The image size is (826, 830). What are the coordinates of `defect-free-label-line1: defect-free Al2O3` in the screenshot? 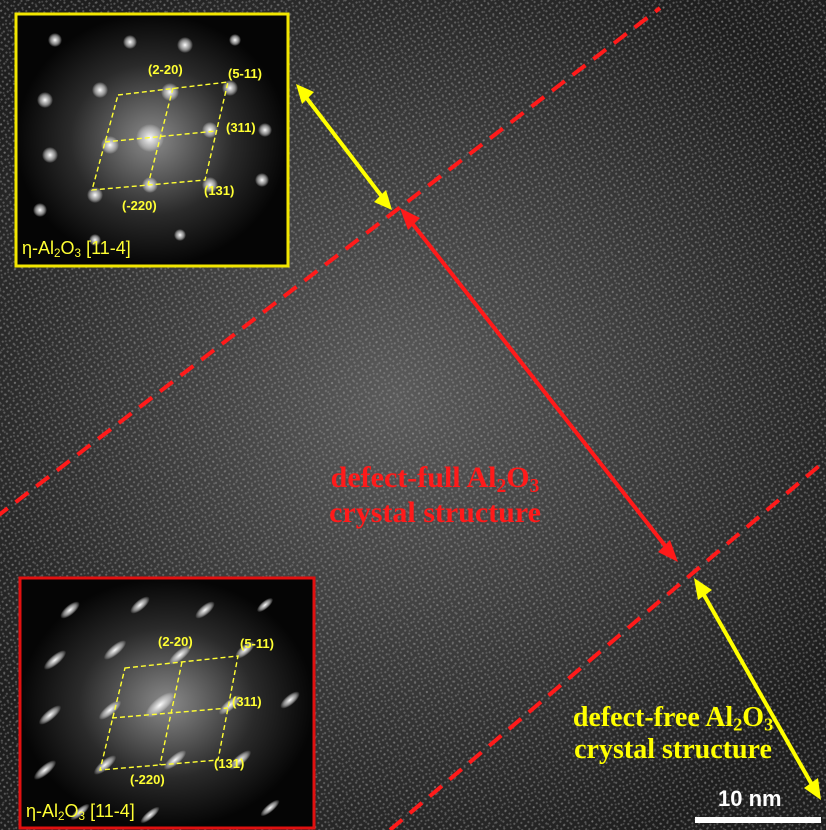 It's located at (673, 718).